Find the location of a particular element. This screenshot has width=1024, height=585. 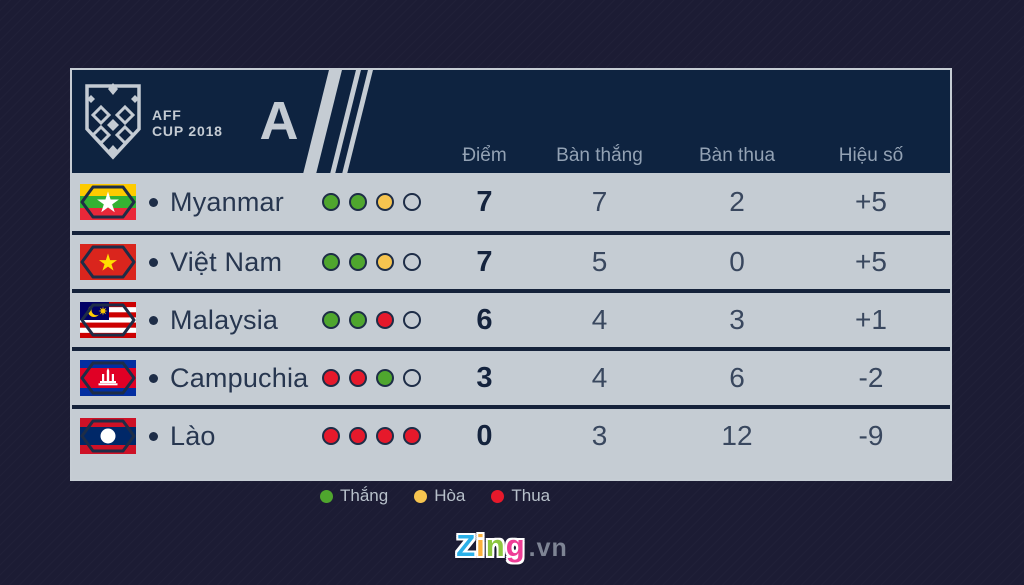

table-row: Việt Nam 7 5 0 +5 is located at coordinates (511, 260).